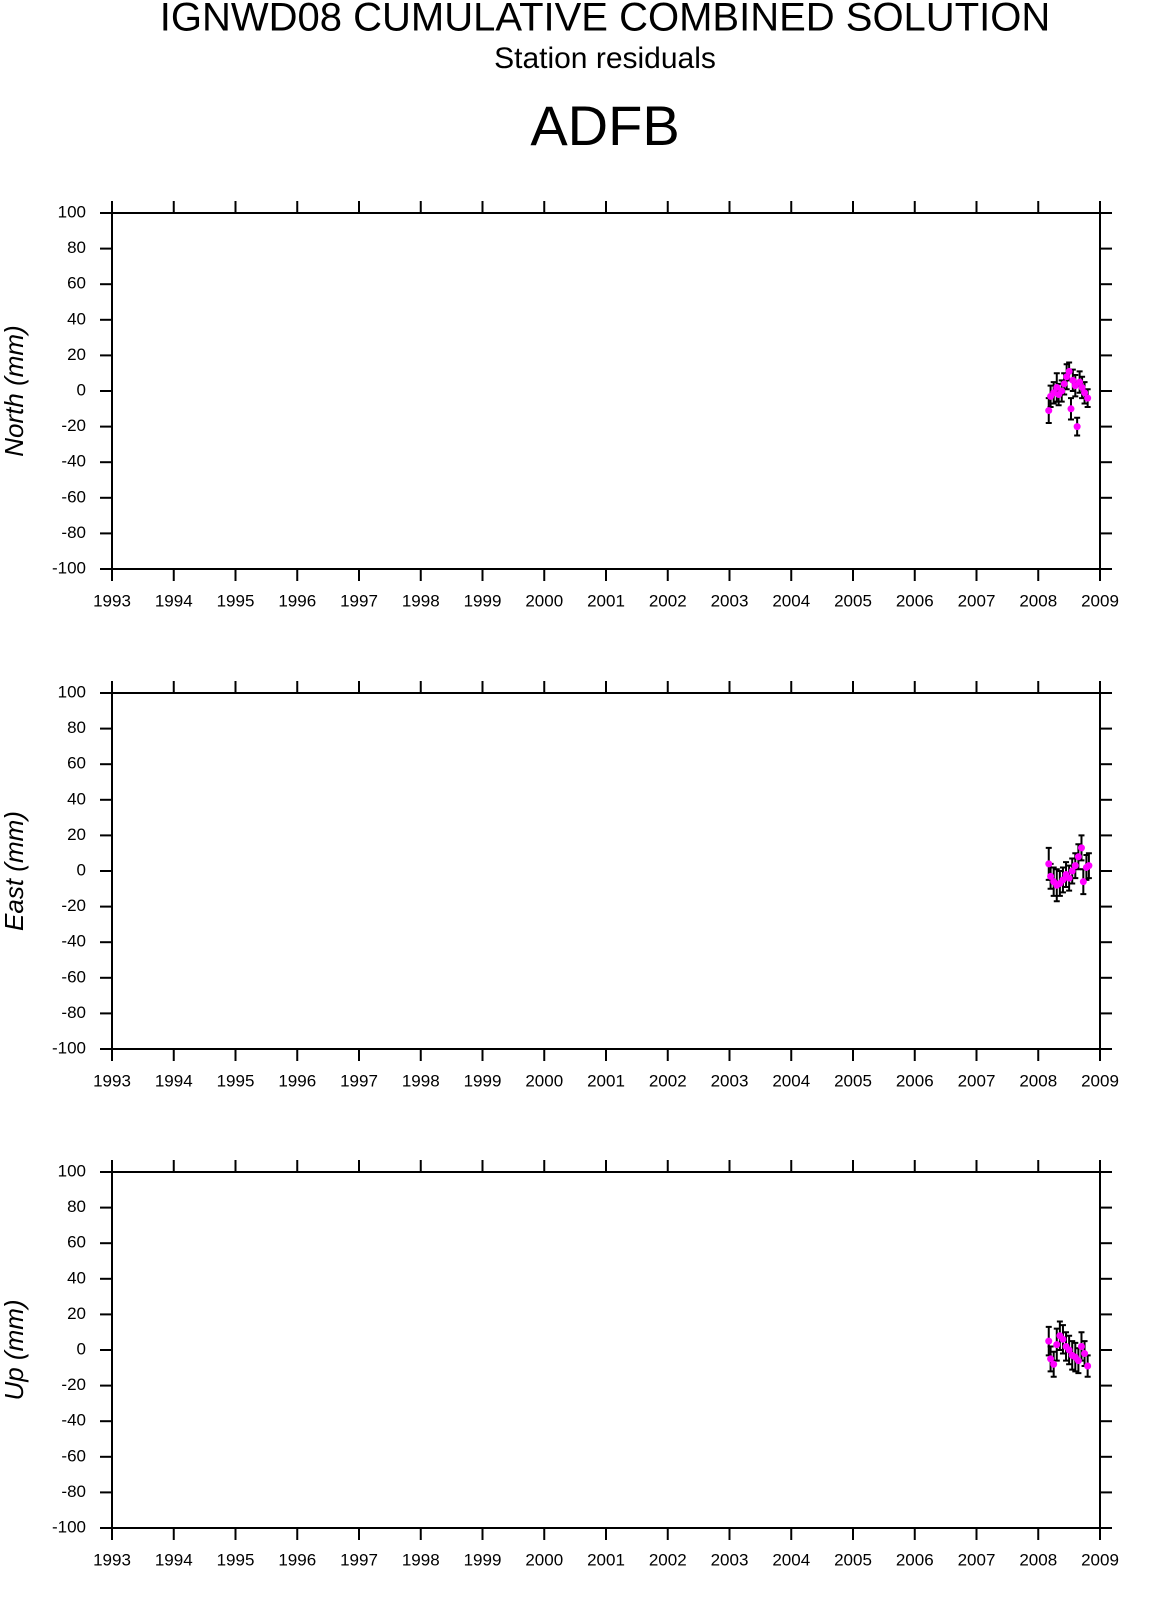 The height and width of the screenshot is (1621, 1160). Describe the element at coordinates (604, 125) in the screenshot. I see `station-name: ADFB` at that location.